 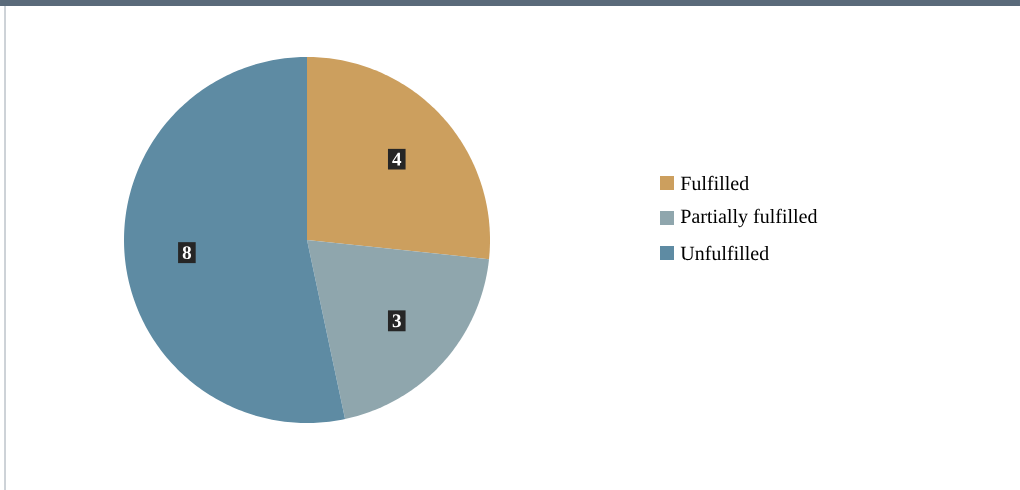 I want to click on legend-label: Partially fulfilled, so click(x=749, y=218).